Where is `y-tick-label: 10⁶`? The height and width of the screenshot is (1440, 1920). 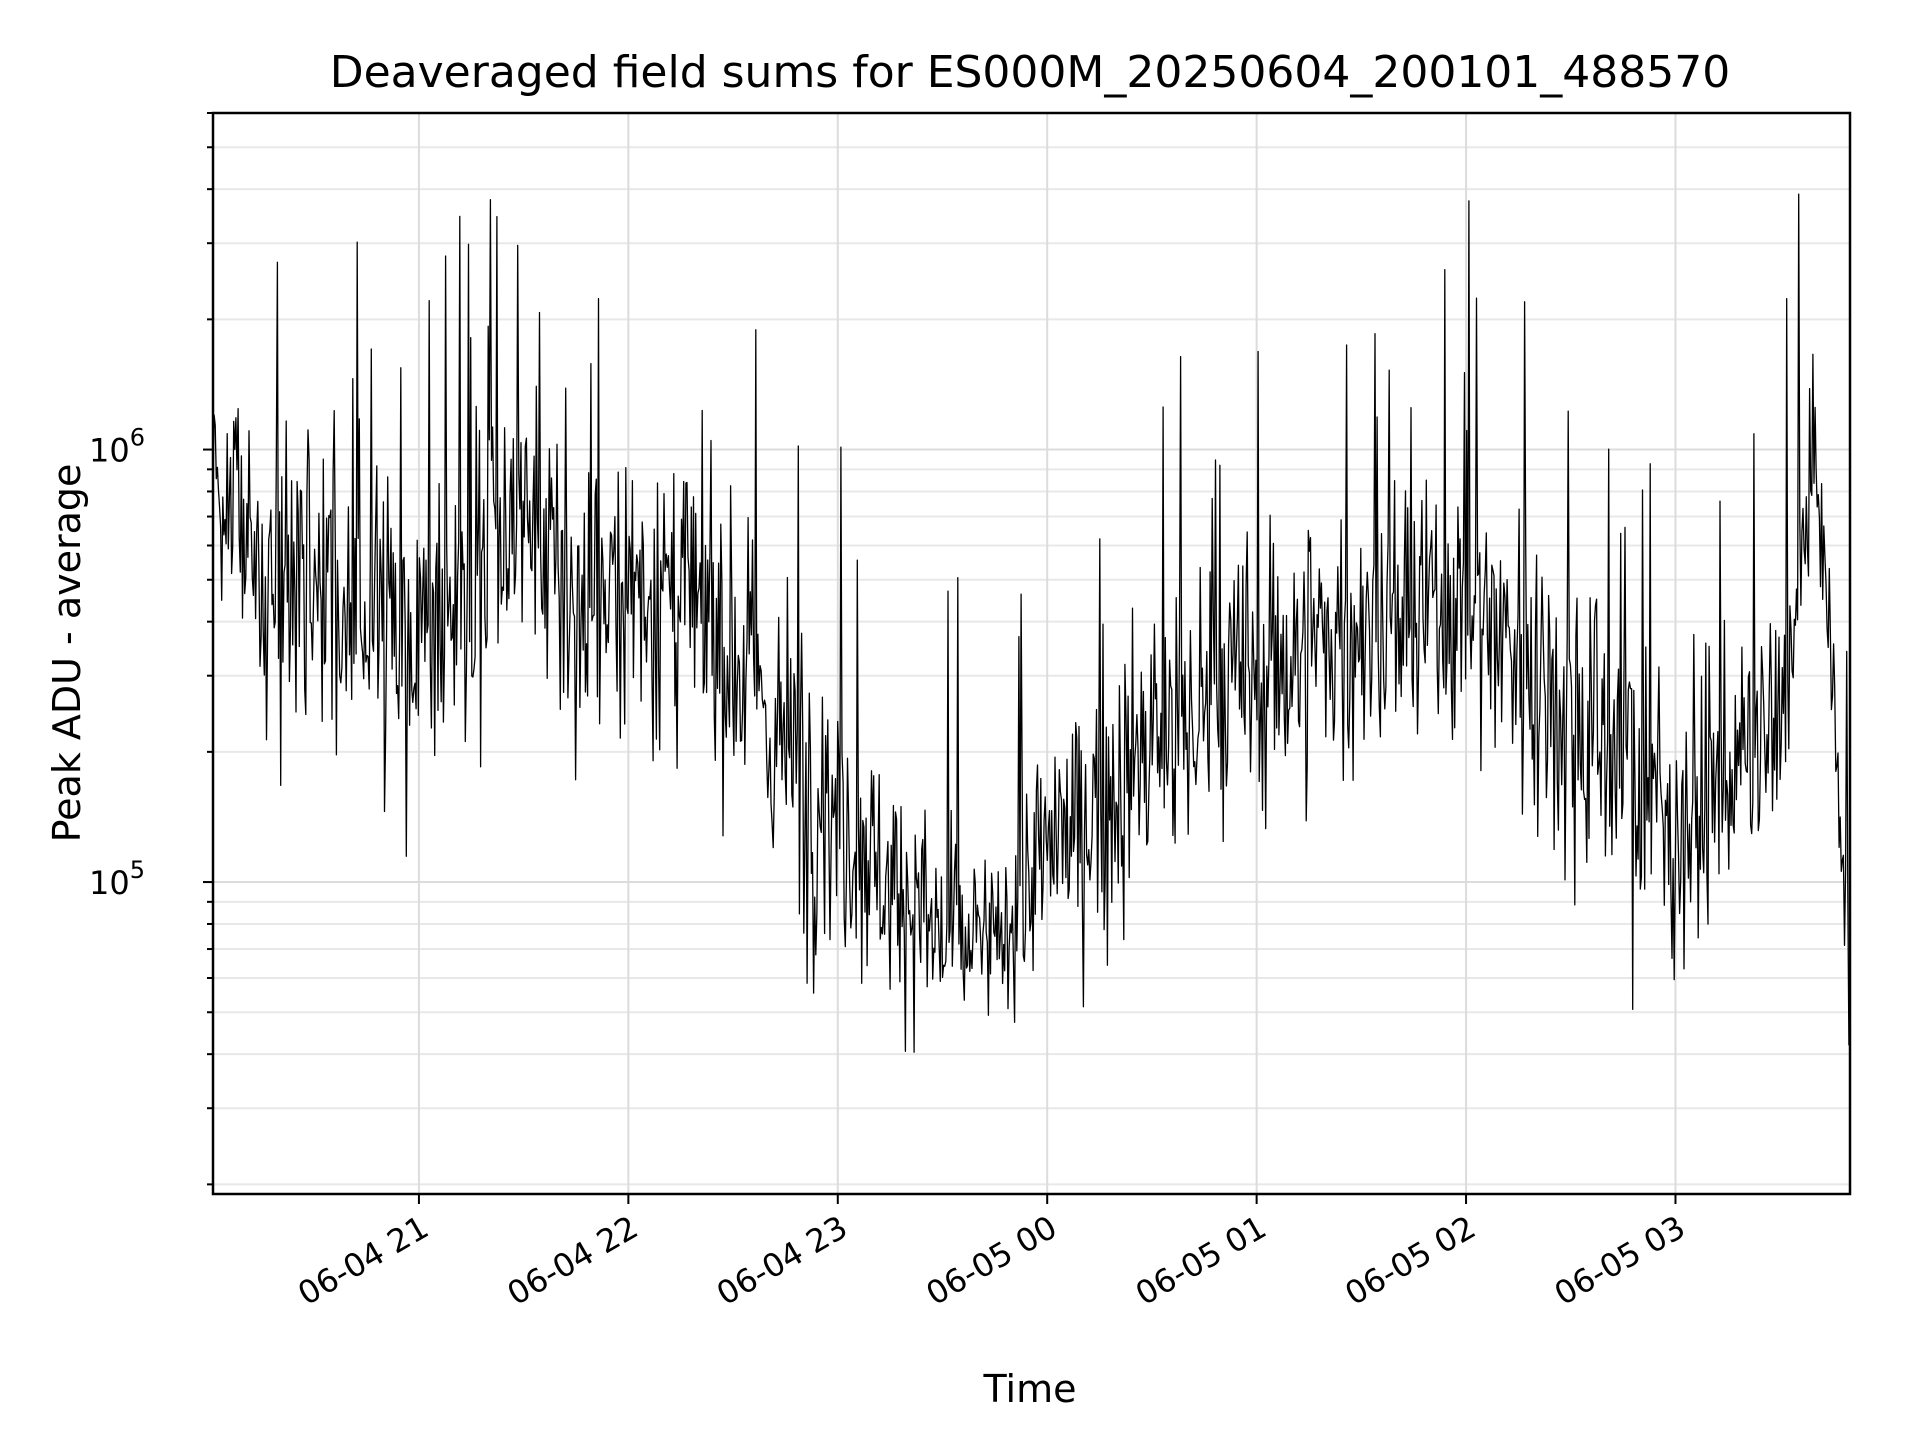
y-tick-label: 10⁶ is located at coordinates (117, 447).